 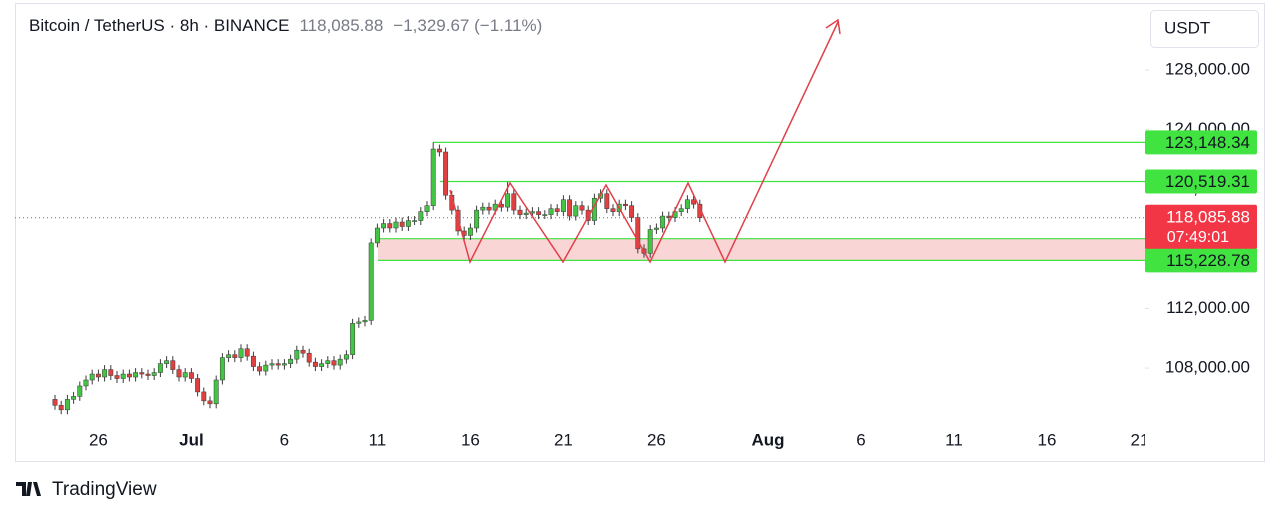 What do you see at coordinates (1207, 181) in the screenshot?
I see `price-line-label: 120,519.31` at bounding box center [1207, 181].